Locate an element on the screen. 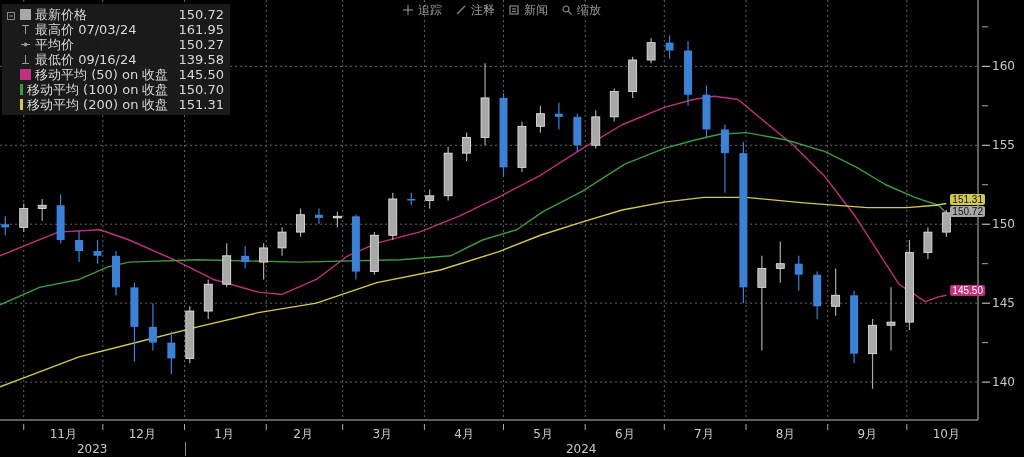 Image resolution: width=1024 pixels, height=457 pixels. y-tick-label: 160 is located at coordinates (1003, 66).